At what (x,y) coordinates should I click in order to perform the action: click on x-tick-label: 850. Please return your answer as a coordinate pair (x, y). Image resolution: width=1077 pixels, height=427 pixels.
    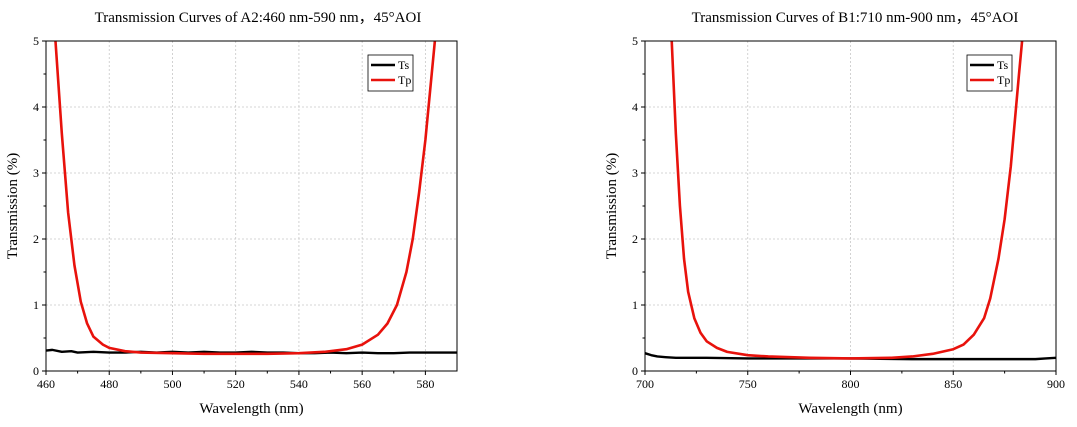
    Looking at the image, I should click on (953, 384).